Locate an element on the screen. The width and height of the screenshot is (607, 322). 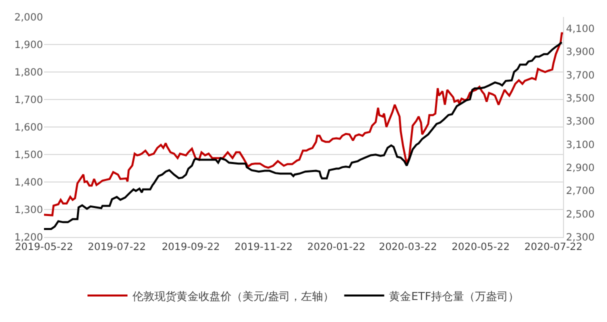
y2-tick-label: 3,900 is located at coordinates (580, 52).